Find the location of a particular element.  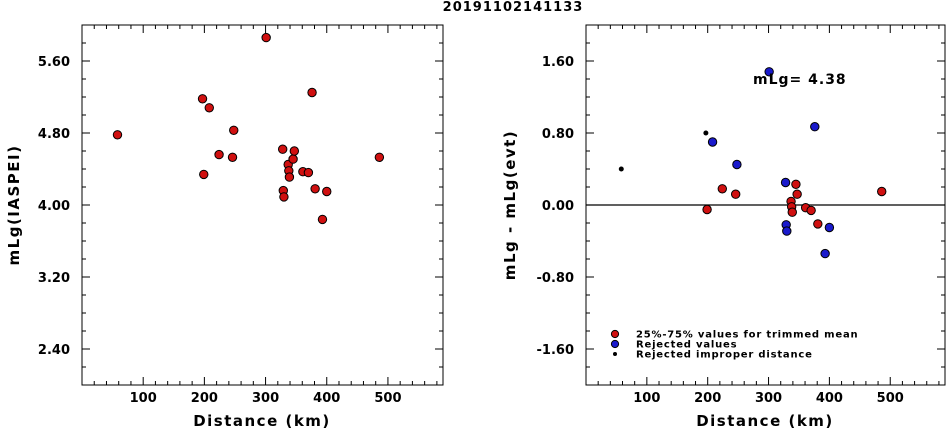

y-tick-label: 1.60 is located at coordinates (558, 62).